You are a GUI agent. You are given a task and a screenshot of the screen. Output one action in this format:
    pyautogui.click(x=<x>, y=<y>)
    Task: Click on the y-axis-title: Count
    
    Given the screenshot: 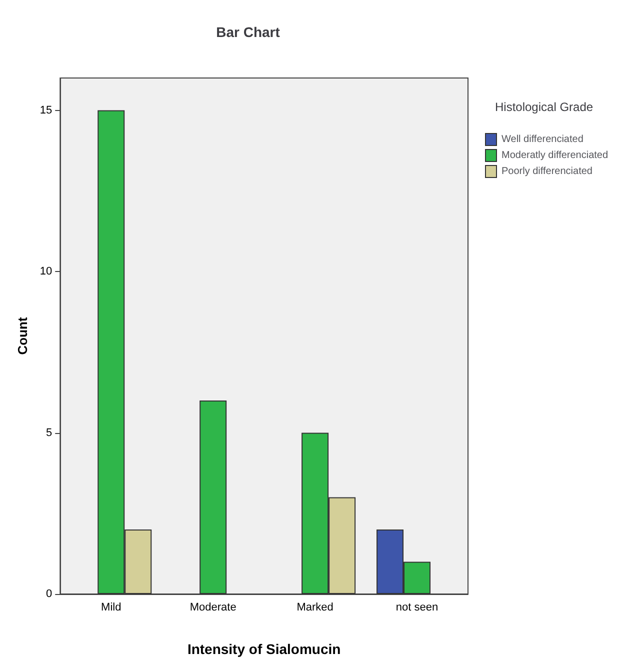 What is the action you would take?
    pyautogui.click(x=22, y=335)
    